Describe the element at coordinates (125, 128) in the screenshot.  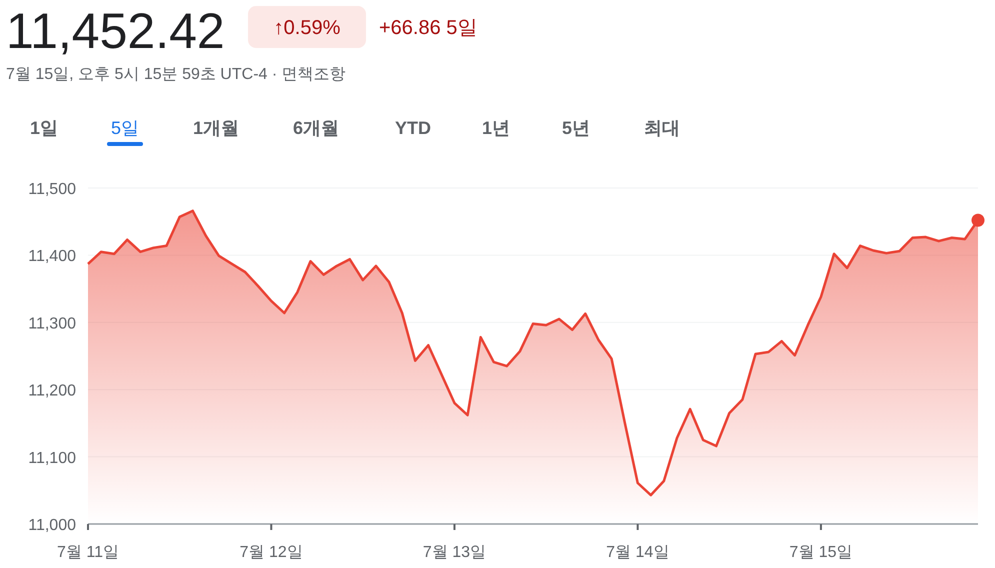
I see `text: 5일` at that location.